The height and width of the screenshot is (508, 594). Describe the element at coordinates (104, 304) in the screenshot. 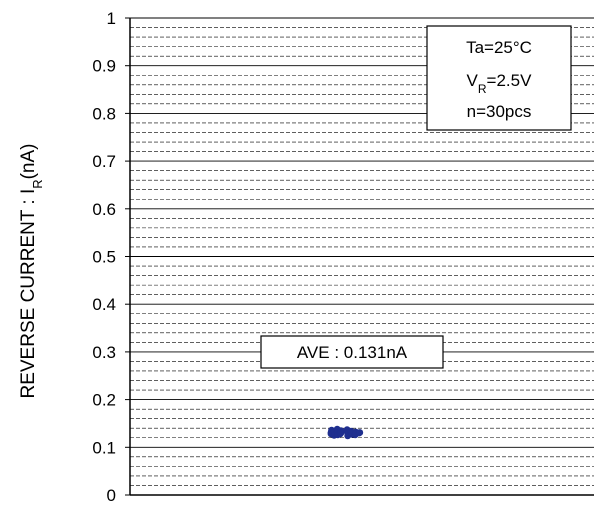

I see `y-tick-label: 0.4` at that location.